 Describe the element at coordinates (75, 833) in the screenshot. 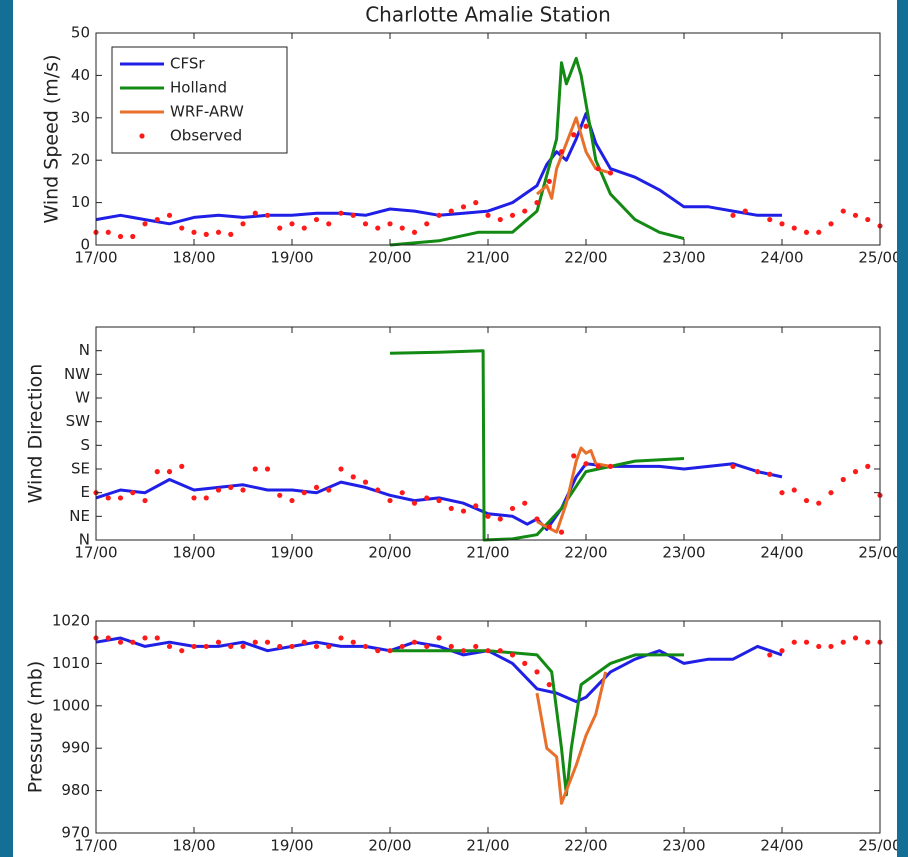

I see `y-tick-label: 970` at that location.